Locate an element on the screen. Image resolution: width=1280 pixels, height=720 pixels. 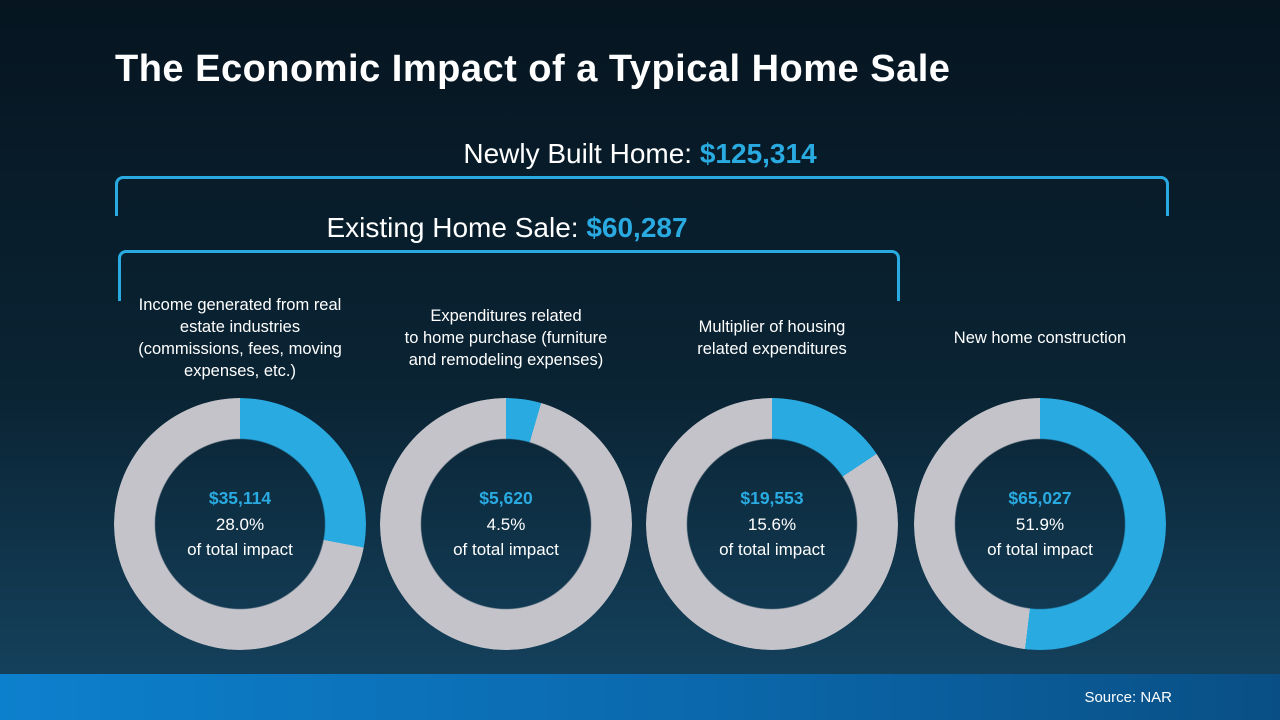
chart-title: New home construction is located at coordinates (1040, 338).